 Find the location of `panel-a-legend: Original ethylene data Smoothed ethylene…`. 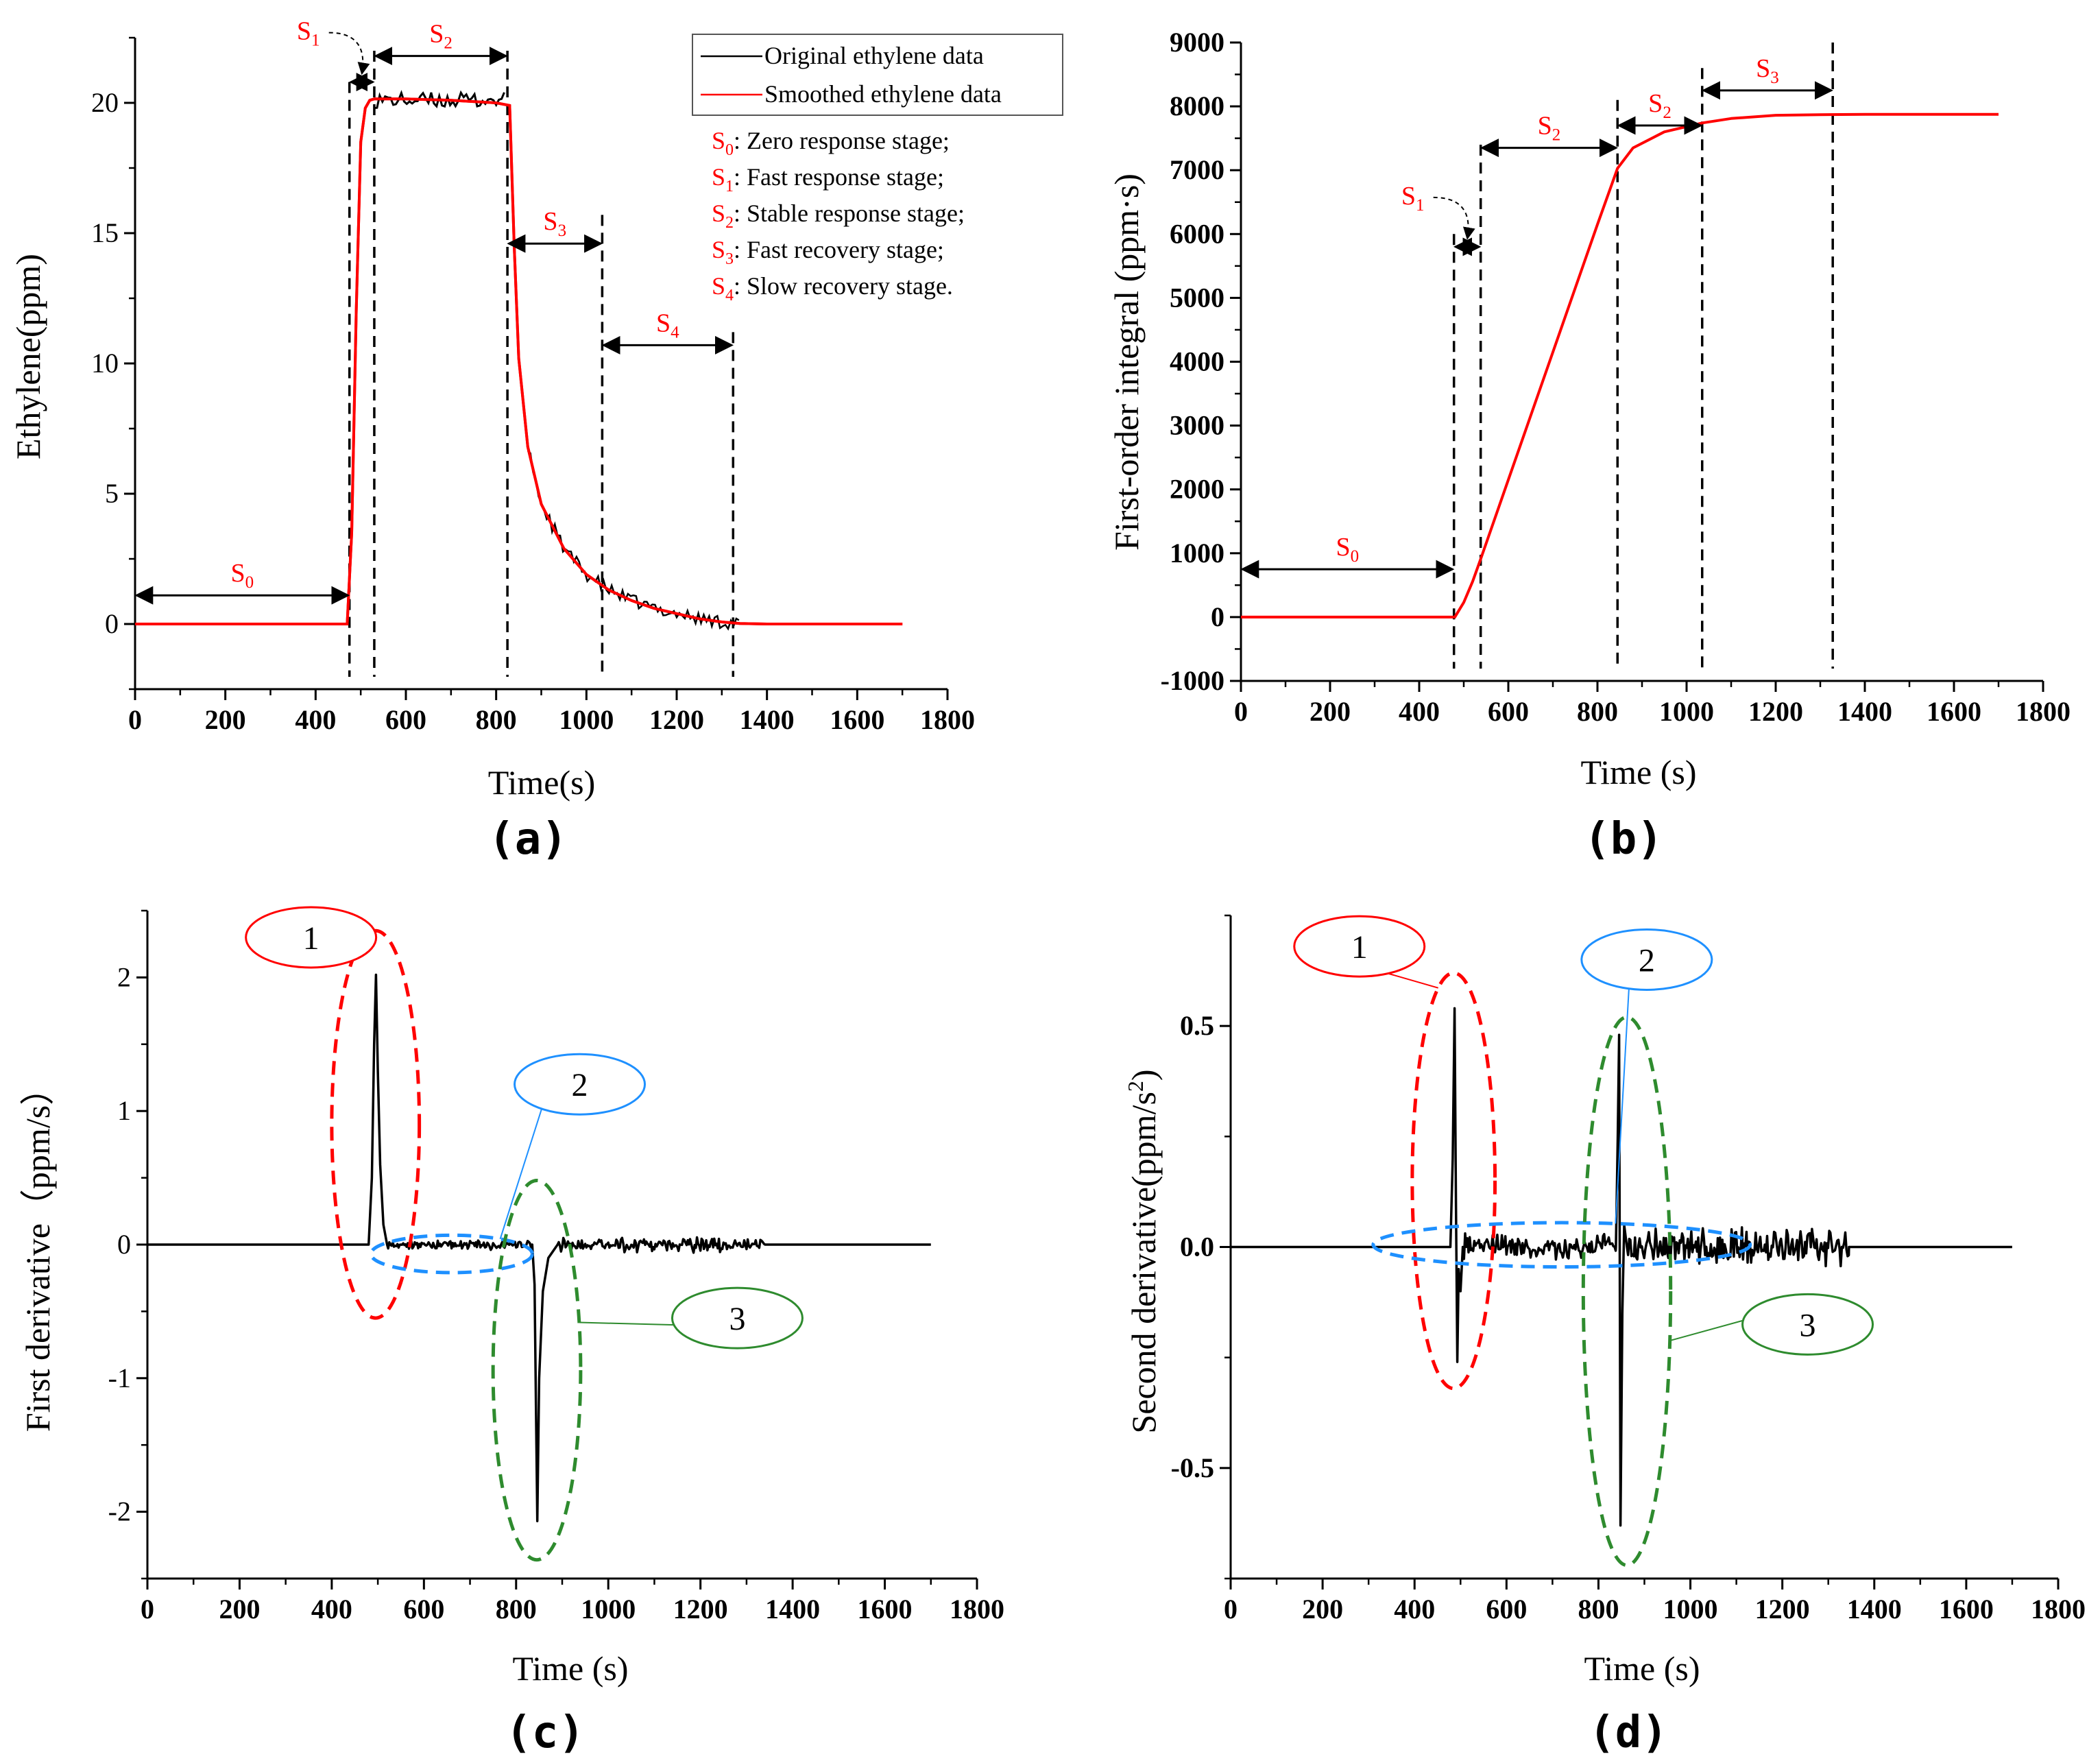

panel-a-legend: Original ethylene data Smoothed ethylene… is located at coordinates (878, 75).